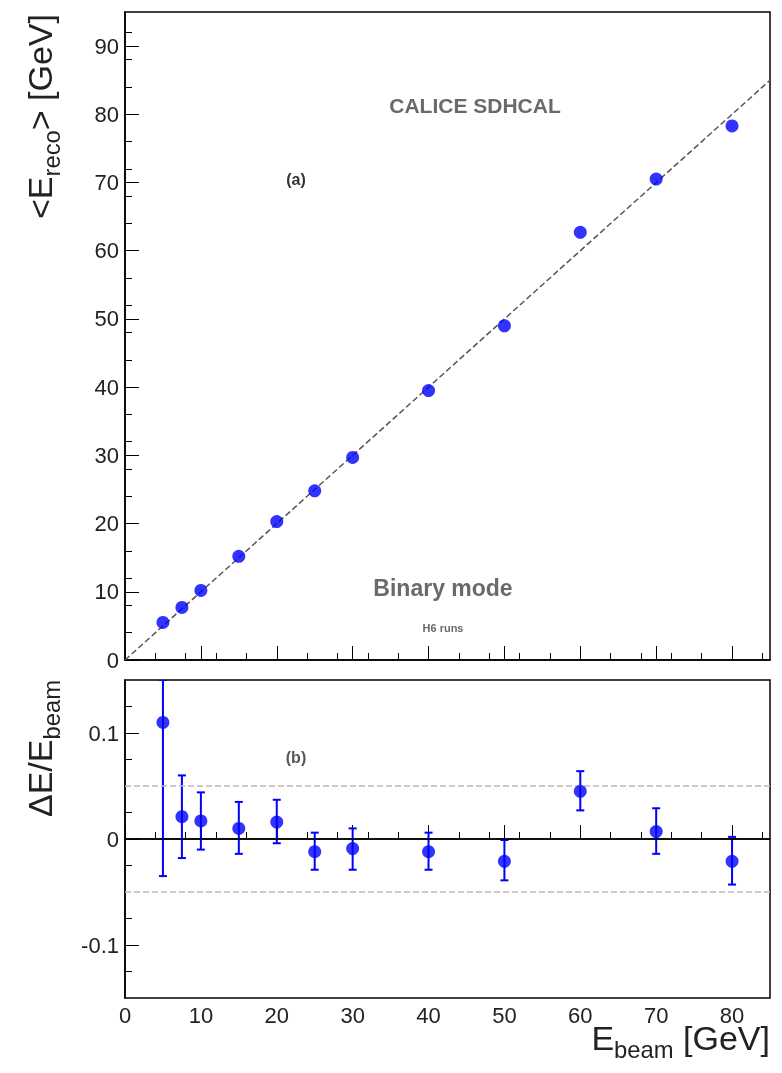 Image resolution: width=782 pixels, height=1073 pixels. Describe the element at coordinates (201, 1015) in the screenshot. I see `x-tick-label: 10` at that location.